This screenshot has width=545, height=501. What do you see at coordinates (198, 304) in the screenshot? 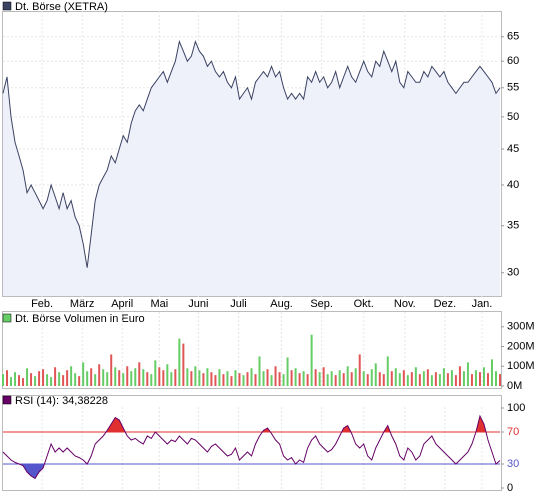
I see `x-tick-label: Juni` at bounding box center [198, 304].